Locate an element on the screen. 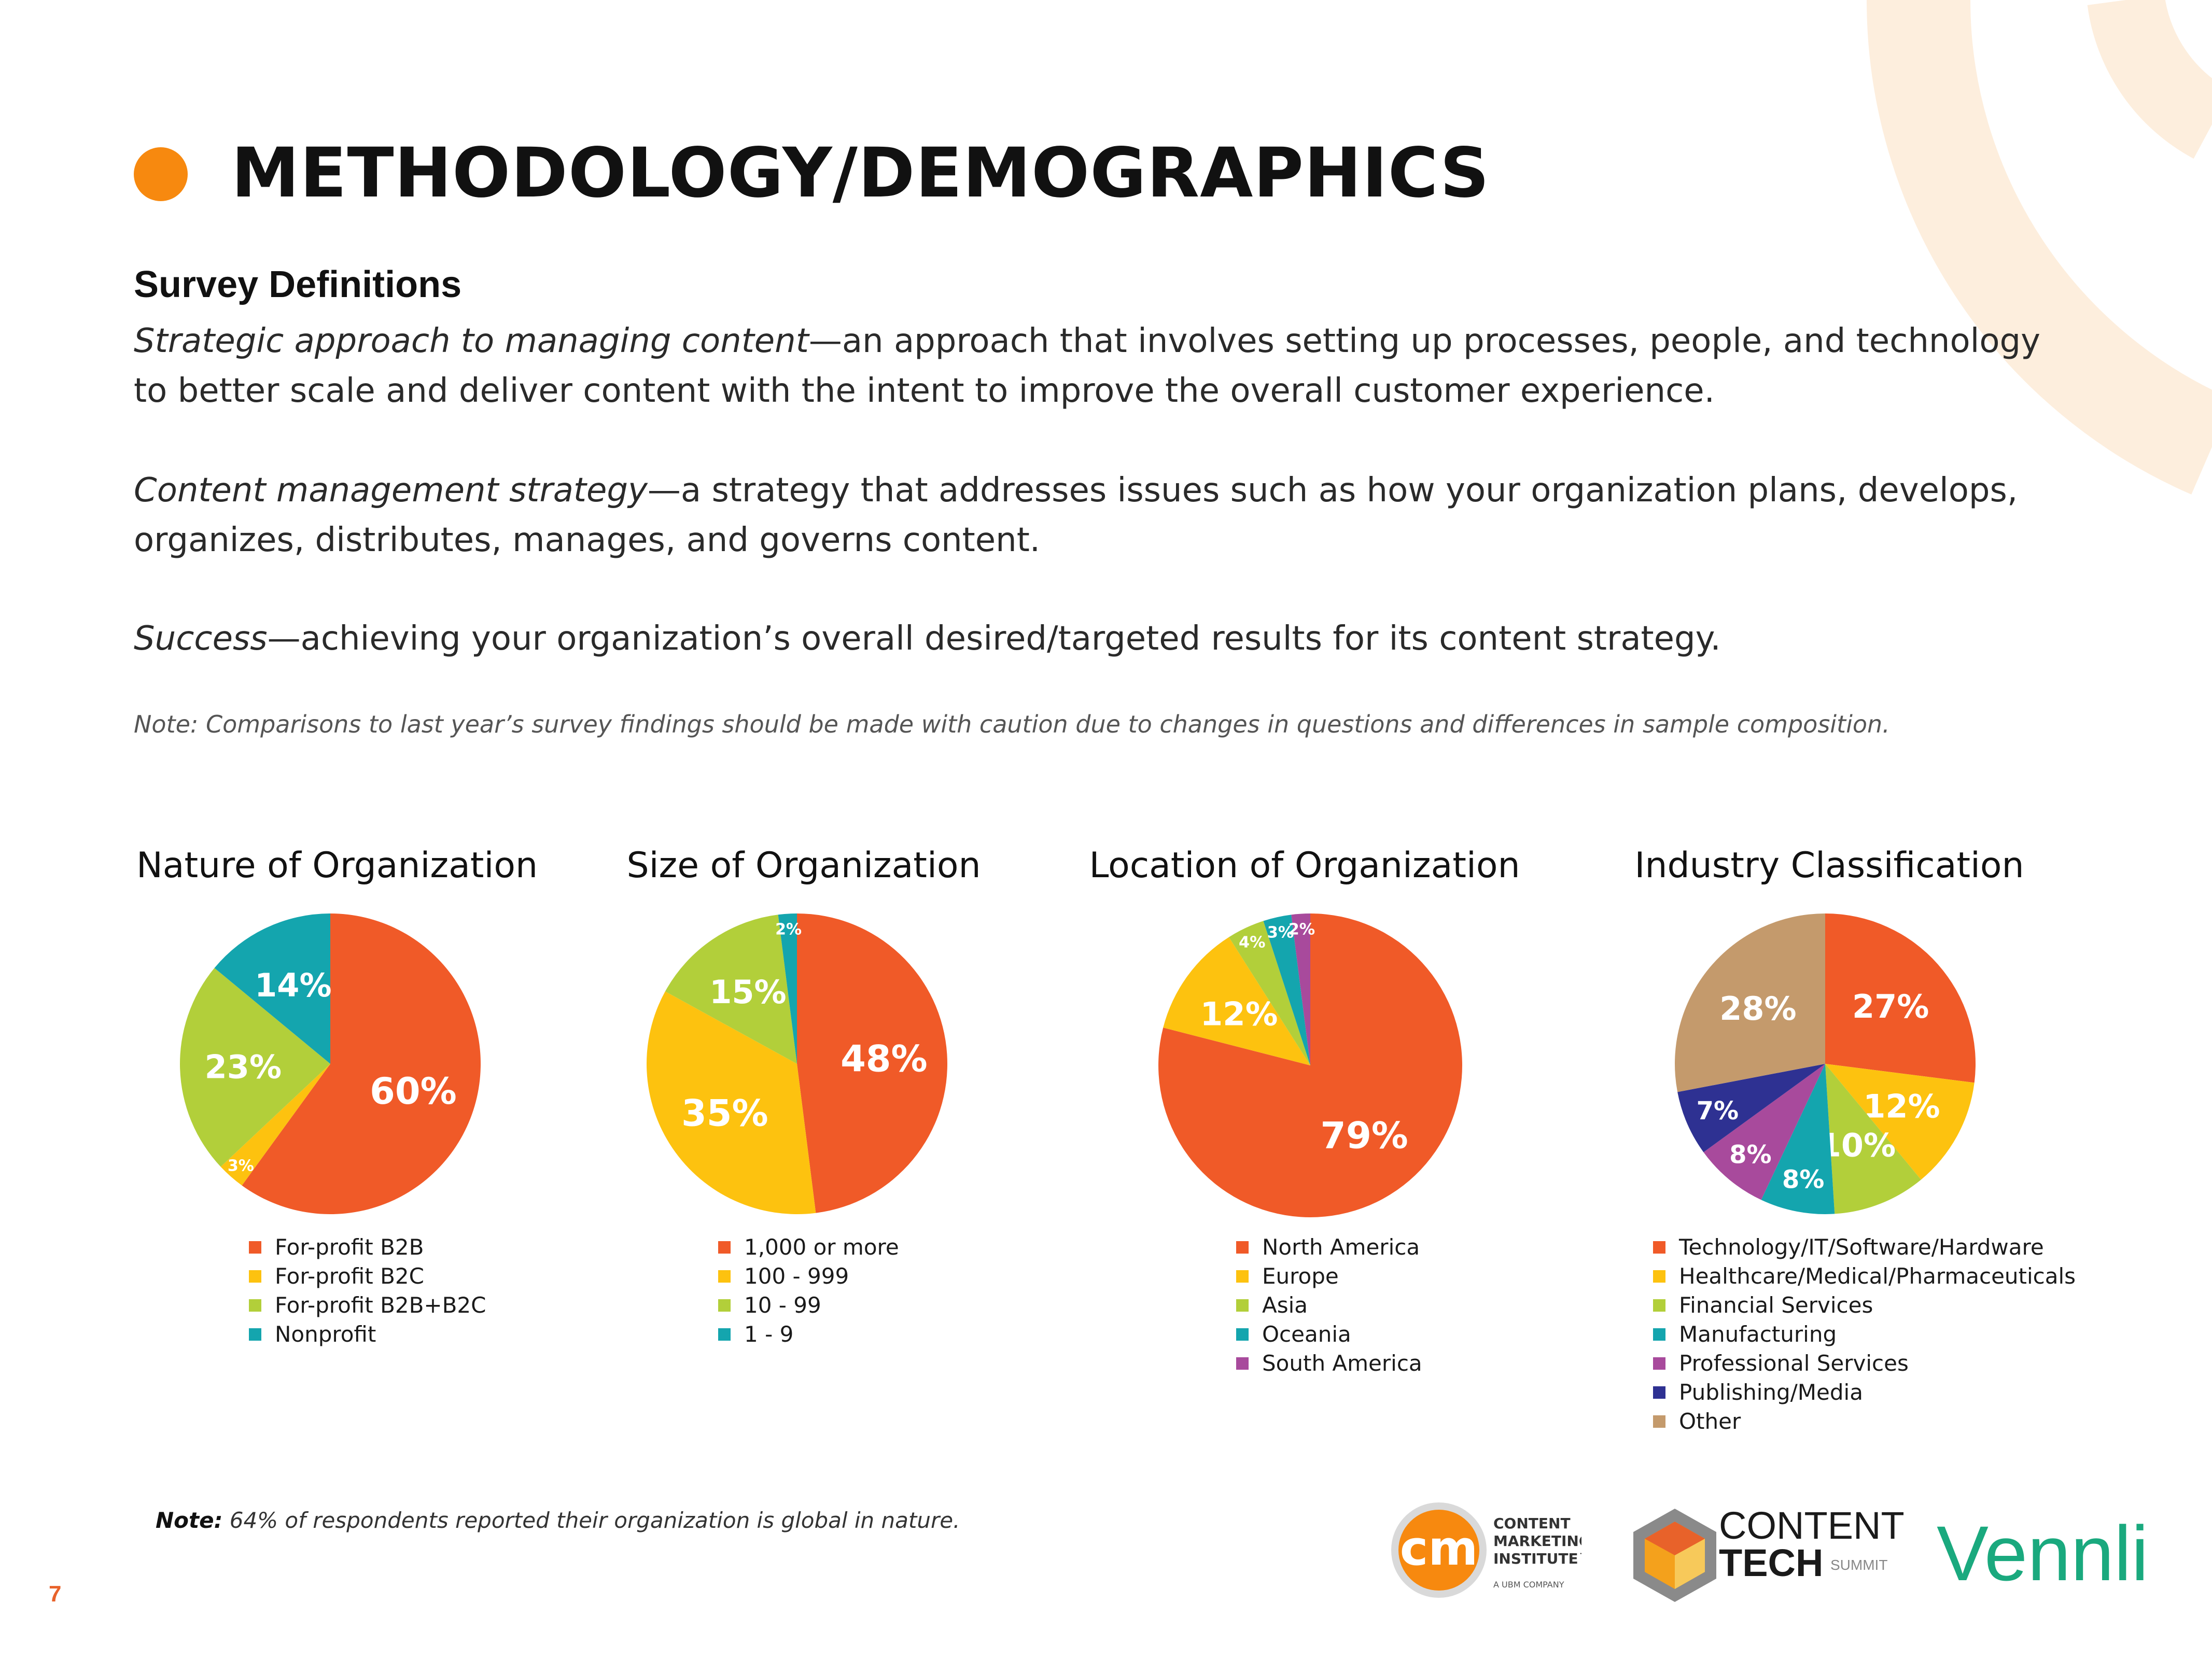  legend-item-1-000-or-more: 1,000 or more is located at coordinates (808, 1247).